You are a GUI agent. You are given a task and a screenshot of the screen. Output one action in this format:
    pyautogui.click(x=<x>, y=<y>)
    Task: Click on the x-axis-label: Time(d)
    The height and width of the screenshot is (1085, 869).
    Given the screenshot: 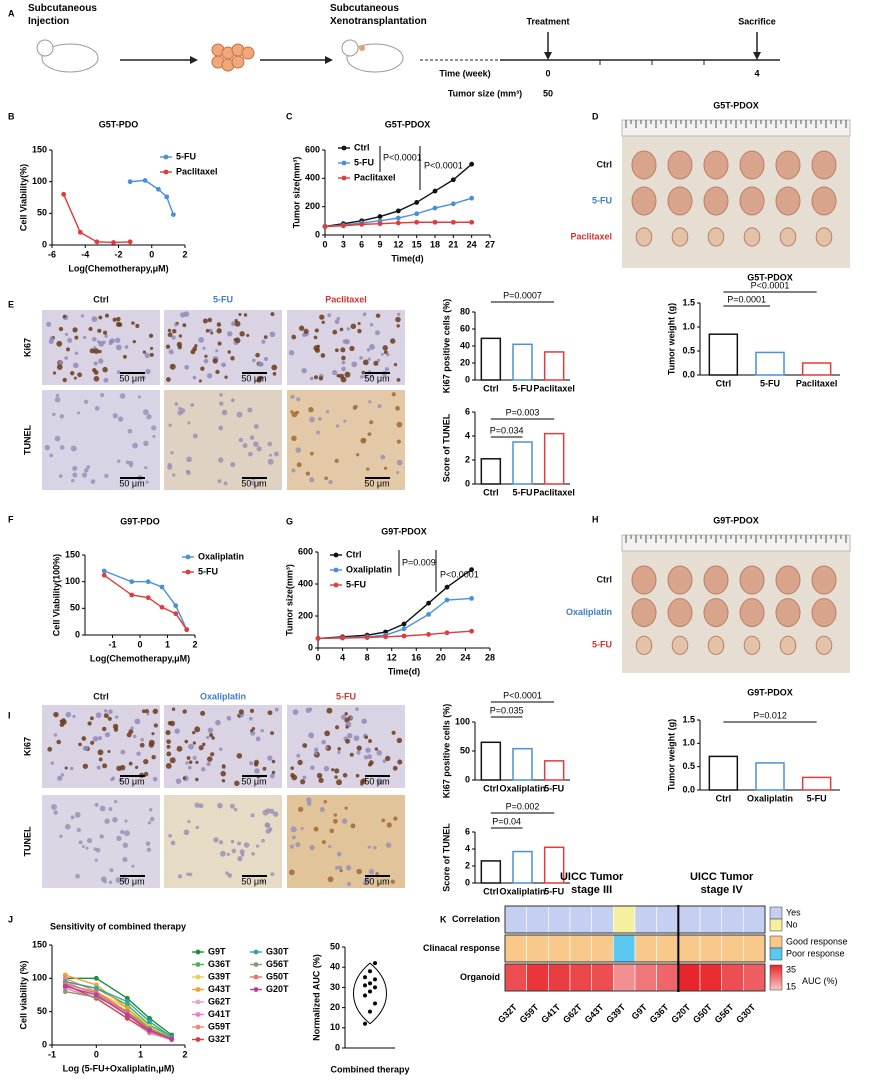 What is the action you would take?
    pyautogui.click(x=407, y=258)
    